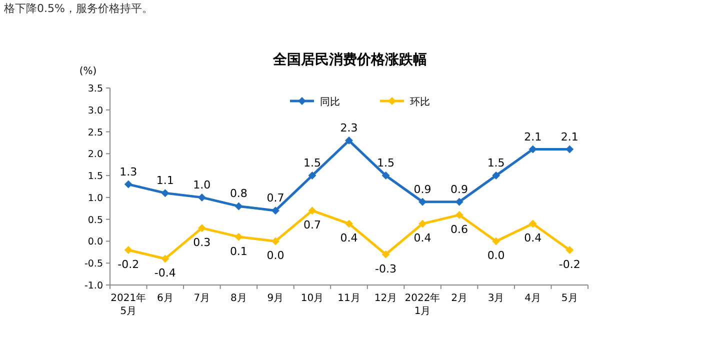  I want to click on y-tick-label: 3.5, so click(95, 89).